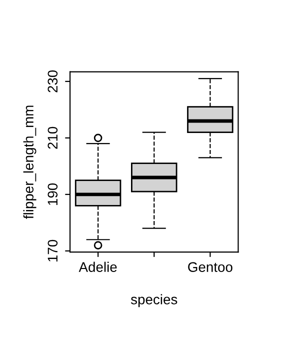 This screenshot has width=287, height=342. I want to click on x-tick-label: Adelie, so click(97, 267).